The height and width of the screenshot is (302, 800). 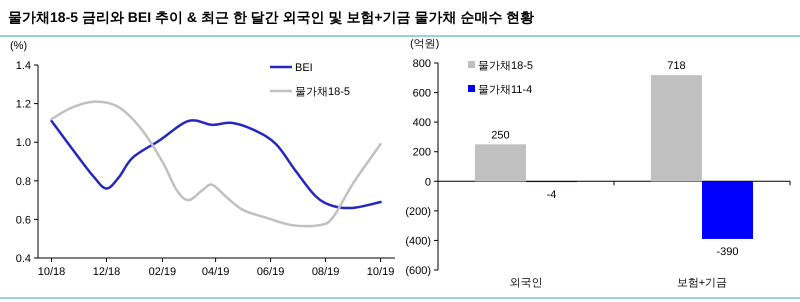 What do you see at coordinates (23, 66) in the screenshot?
I see `y-tick-label: 1.4` at bounding box center [23, 66].